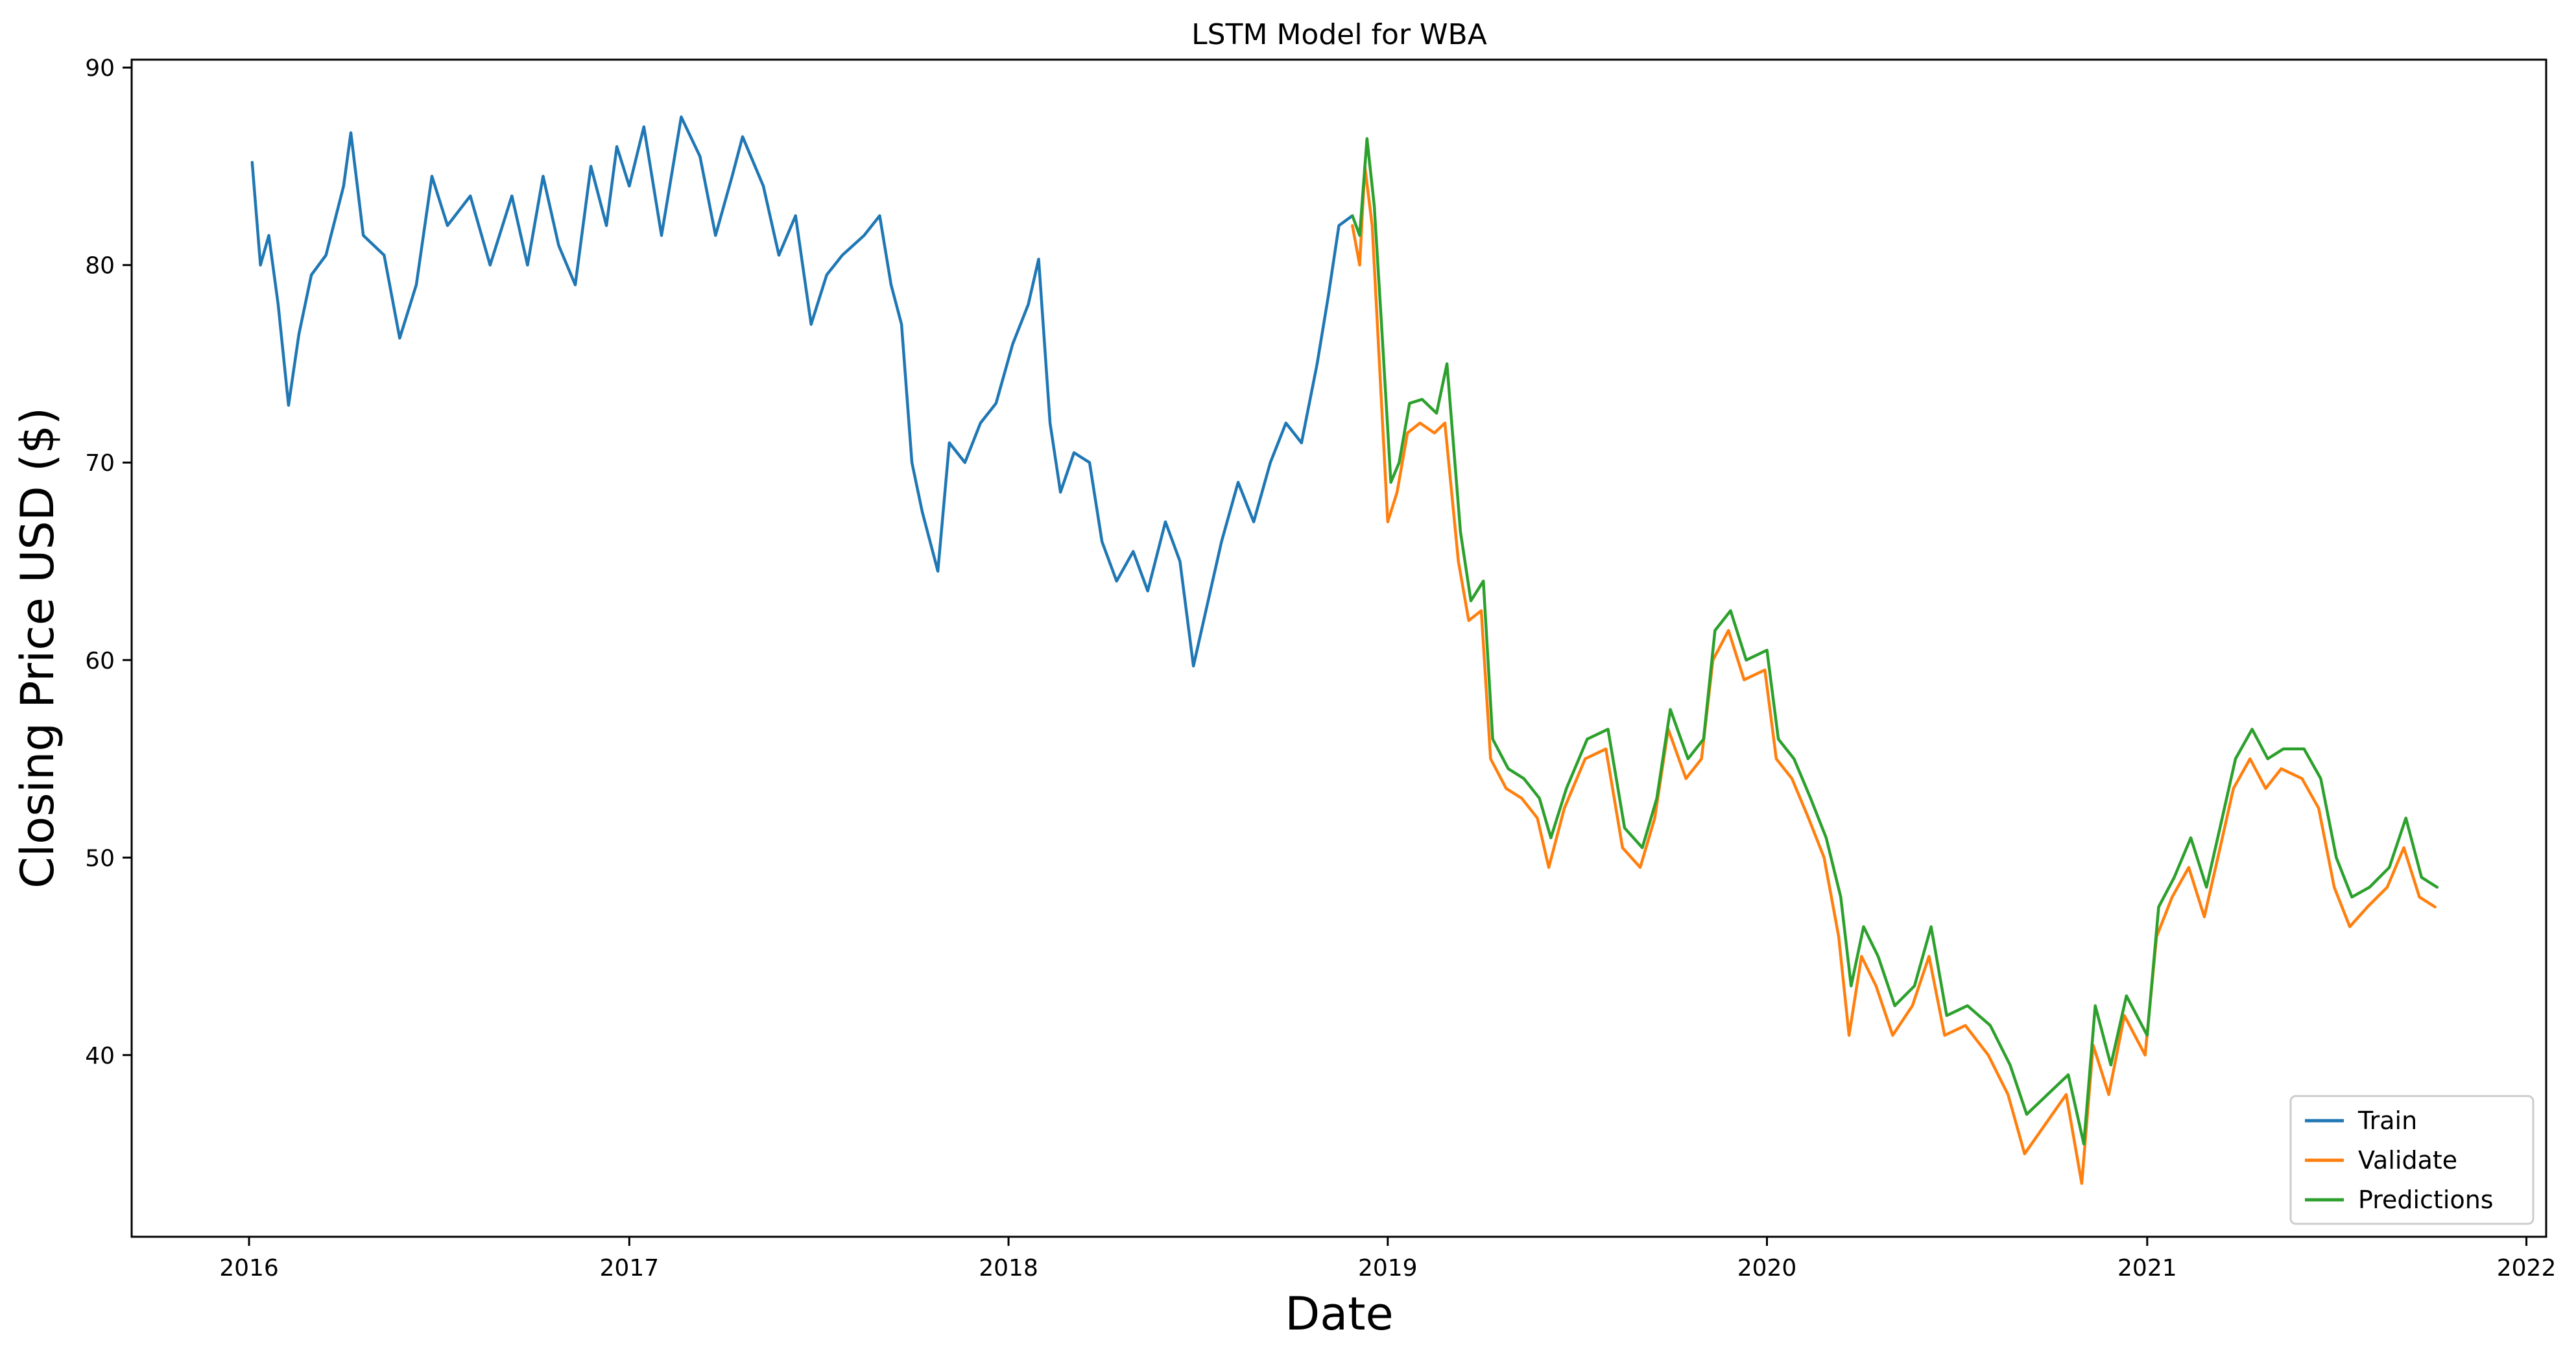 Image resolution: width=2576 pixels, height=1360 pixels. What do you see at coordinates (100, 858) in the screenshot?
I see `y-tick-label: 50` at bounding box center [100, 858].